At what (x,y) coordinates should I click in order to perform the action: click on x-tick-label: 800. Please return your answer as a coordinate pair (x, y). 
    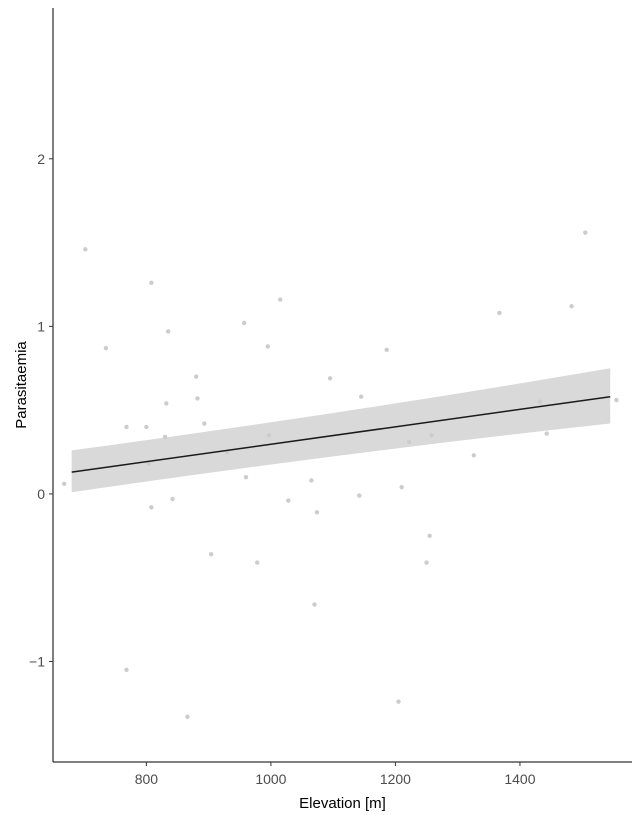
    Looking at the image, I should click on (147, 779).